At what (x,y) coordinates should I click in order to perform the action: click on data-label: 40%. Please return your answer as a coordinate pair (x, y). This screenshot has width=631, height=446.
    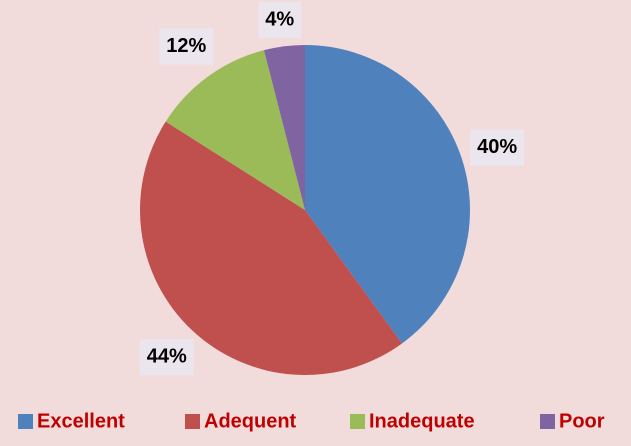
    Looking at the image, I should click on (497, 147).